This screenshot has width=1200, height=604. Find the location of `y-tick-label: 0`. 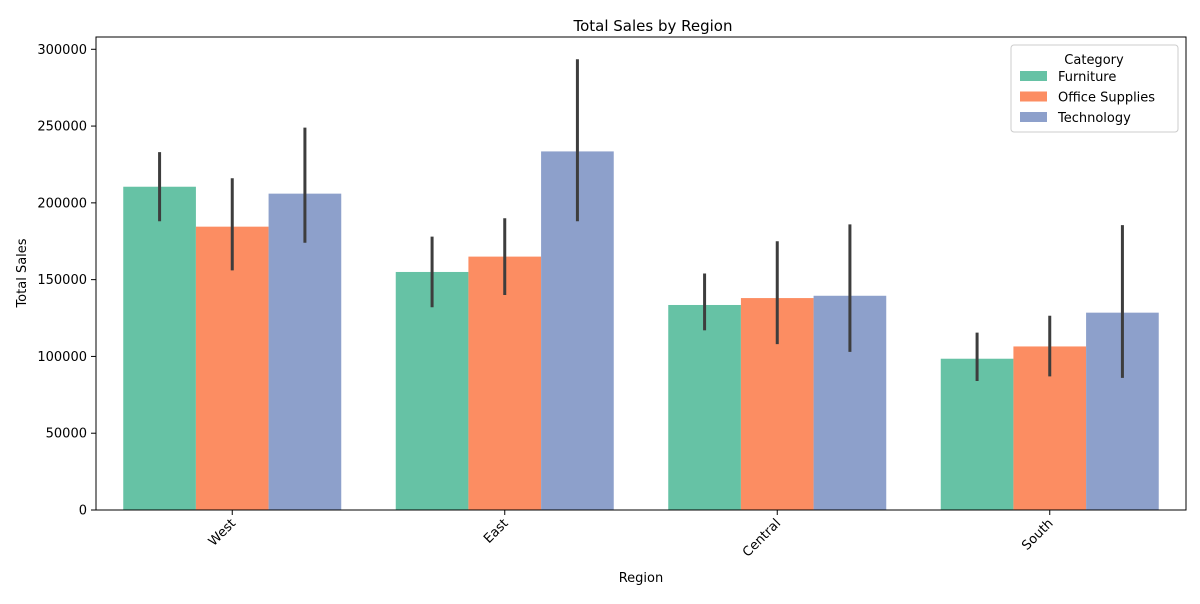

y-tick-label: 0 is located at coordinates (83, 511).